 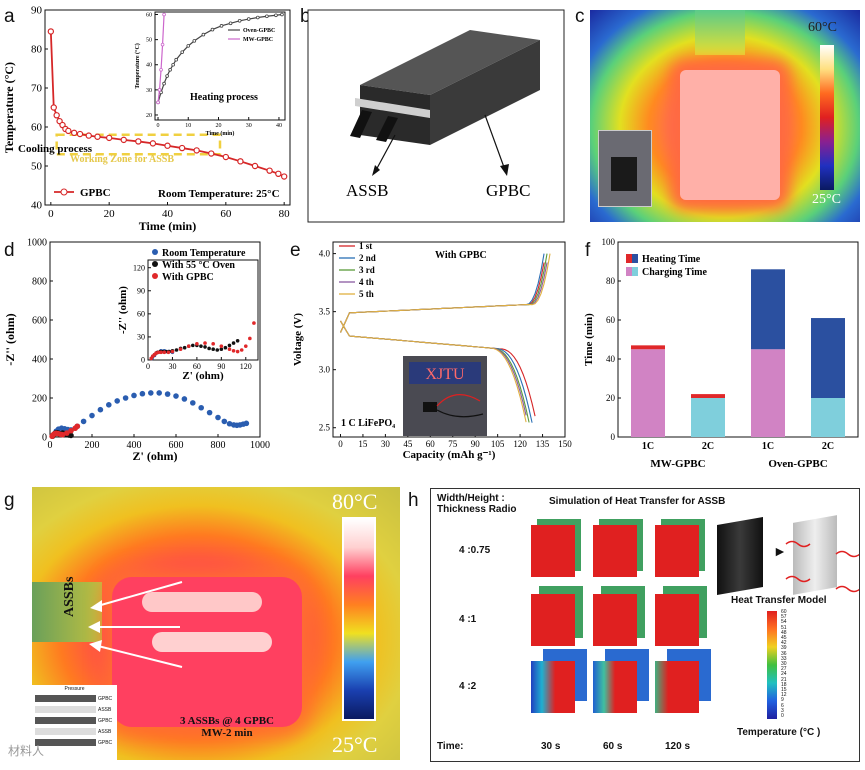 I want to click on plot-frame, so click(x=155, y=339).